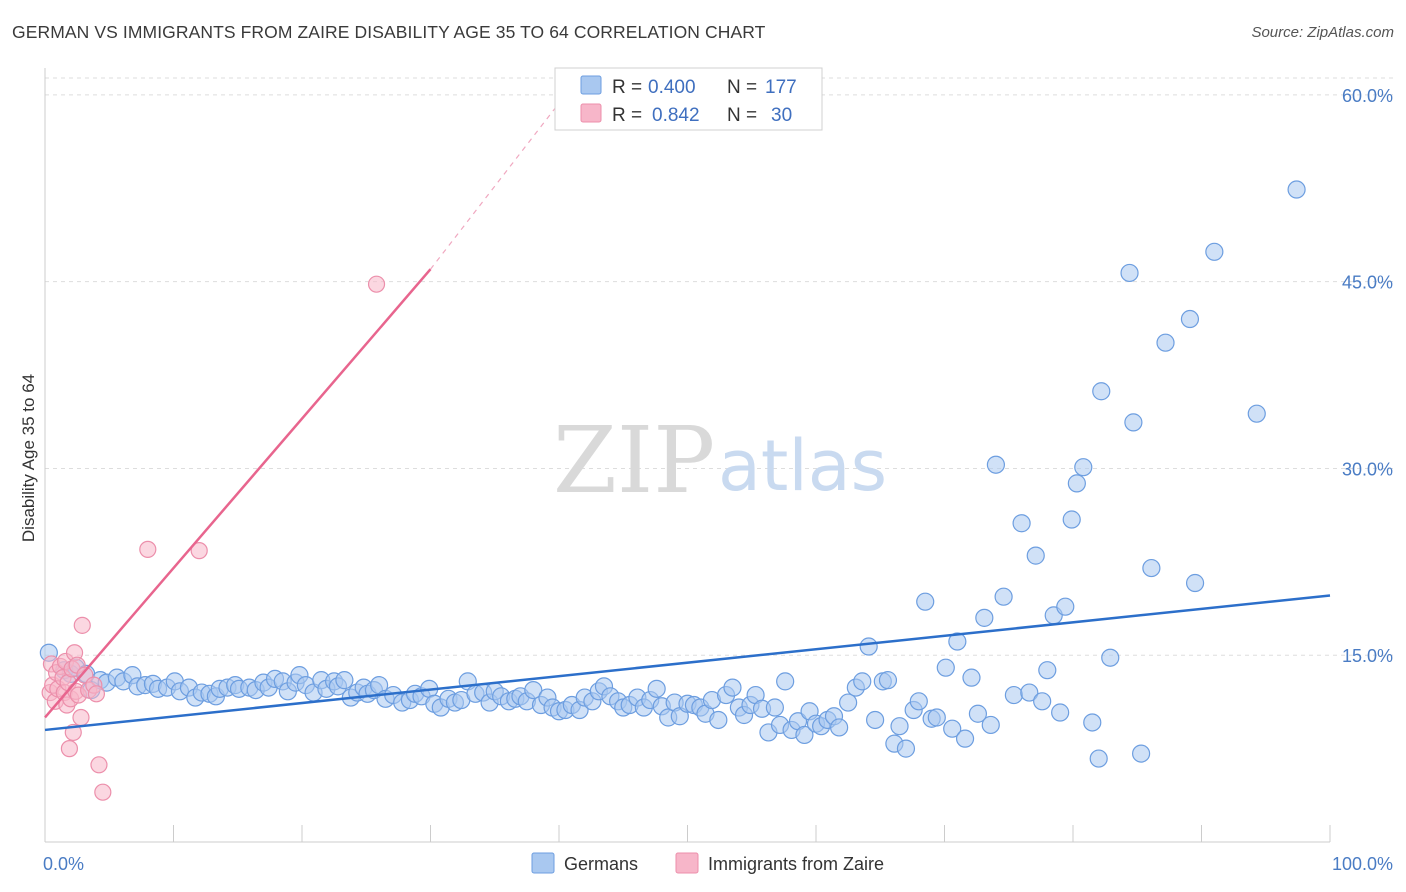  I want to click on legend-germans-n-label: N =, so click(742, 87).